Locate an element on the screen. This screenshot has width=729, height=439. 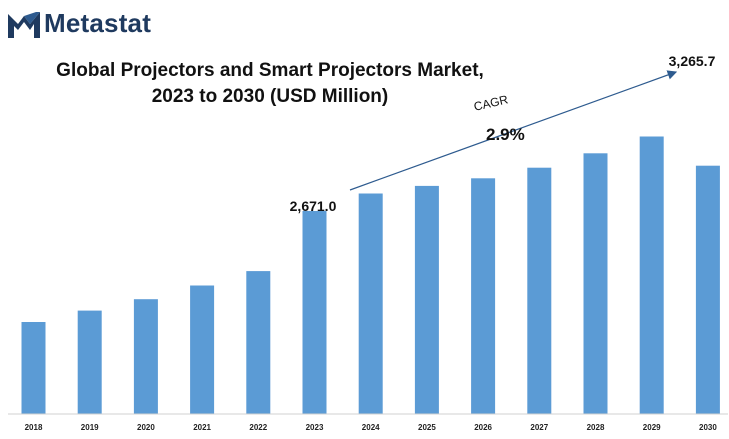
cagr-trend-arrow is located at coordinates (513, 130).